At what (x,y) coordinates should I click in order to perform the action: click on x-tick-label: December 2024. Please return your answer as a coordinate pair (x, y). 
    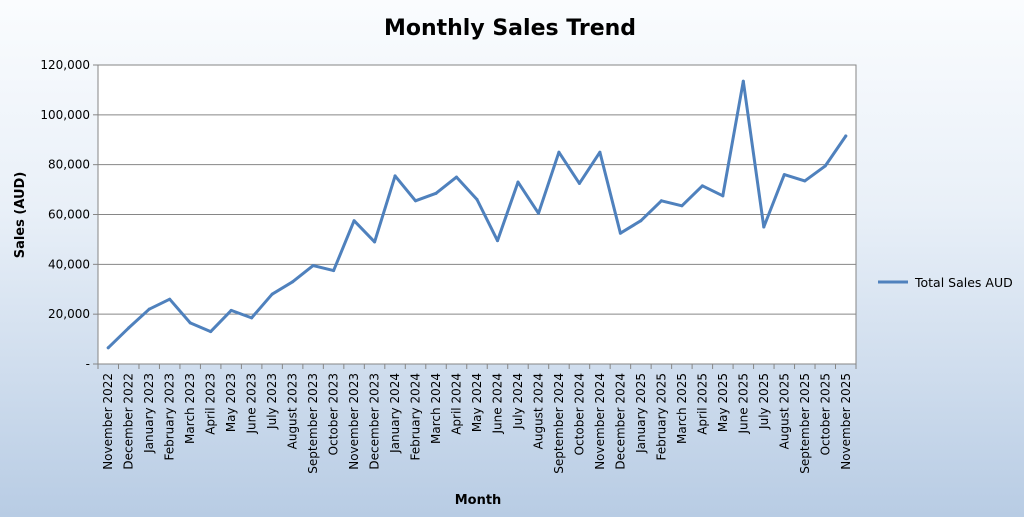
    Looking at the image, I should click on (620, 421).